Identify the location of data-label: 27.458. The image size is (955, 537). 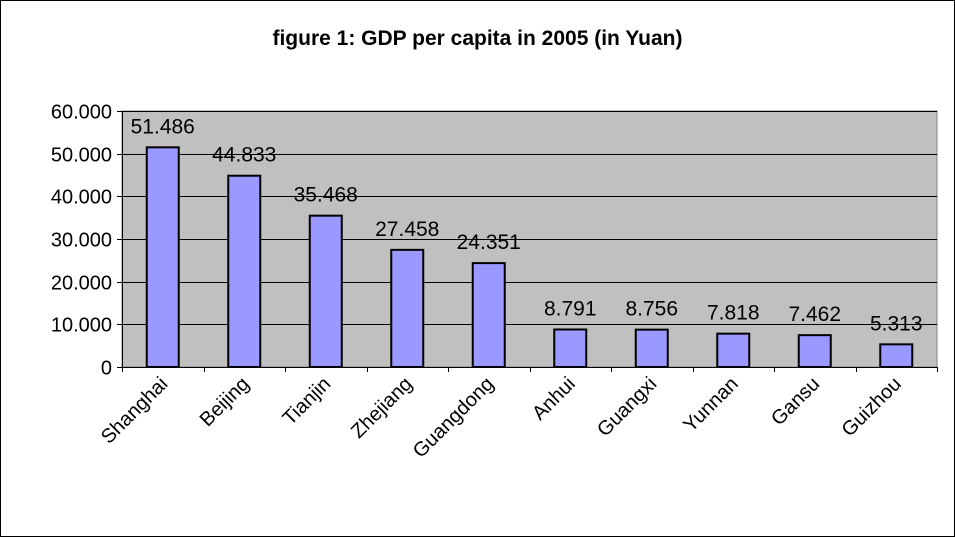
(407, 229).